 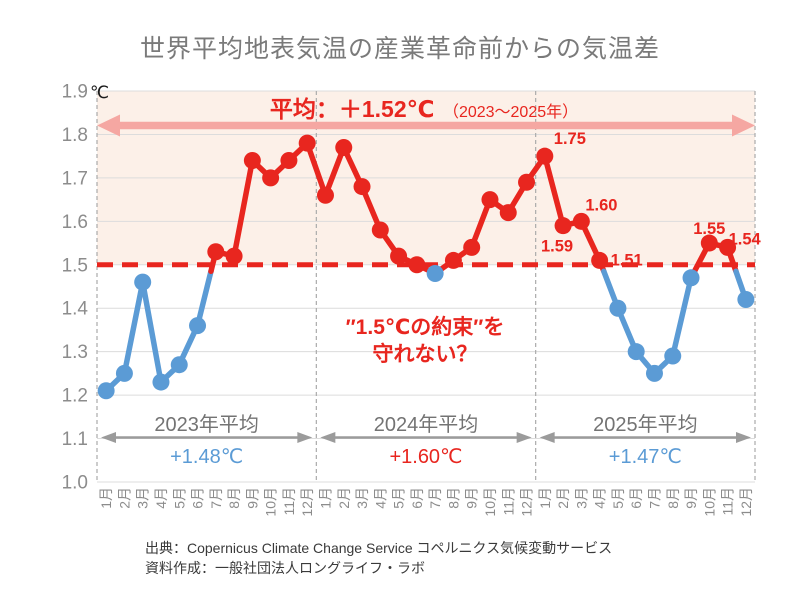 I want to click on year-average-label: 2024年平均, so click(x=426, y=424).